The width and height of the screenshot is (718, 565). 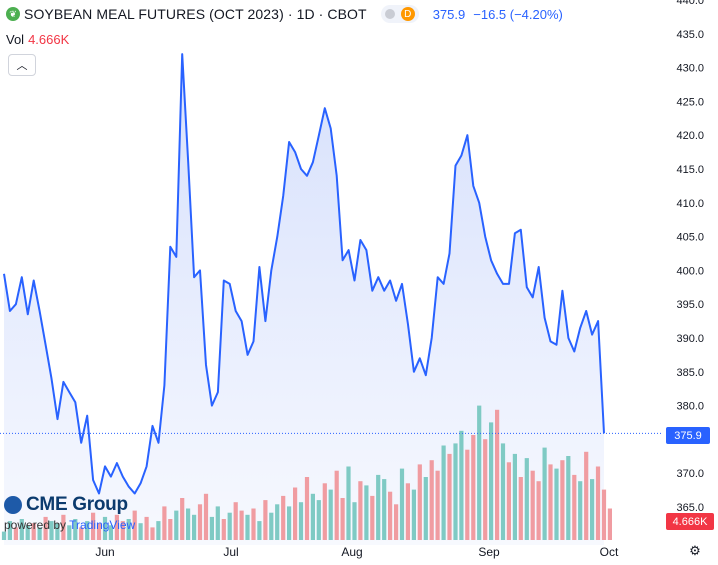 What do you see at coordinates (690, 136) in the screenshot?
I see `y-tick-label: 420.0` at bounding box center [690, 136].